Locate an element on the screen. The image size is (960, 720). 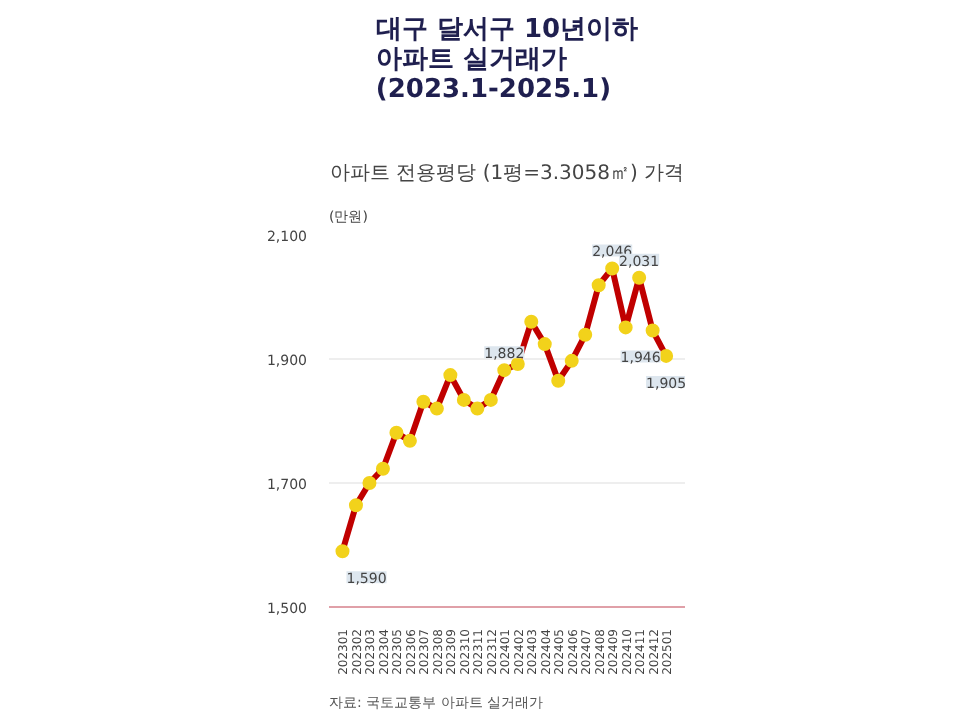
chart-subtitle: 아파트 전용평당 (1평=3.3058㎡) 가격 is located at coordinates (507, 174).